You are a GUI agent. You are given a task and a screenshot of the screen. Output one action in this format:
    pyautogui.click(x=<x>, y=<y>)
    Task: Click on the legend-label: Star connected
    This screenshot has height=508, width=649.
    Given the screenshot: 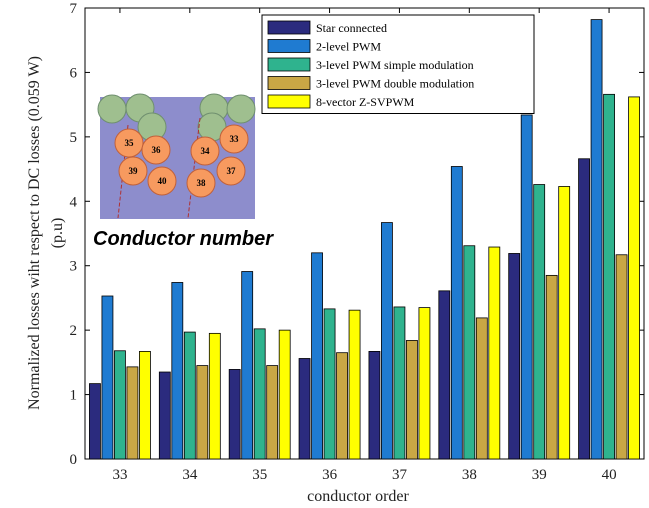 What is the action you would take?
    pyautogui.click(x=351, y=28)
    